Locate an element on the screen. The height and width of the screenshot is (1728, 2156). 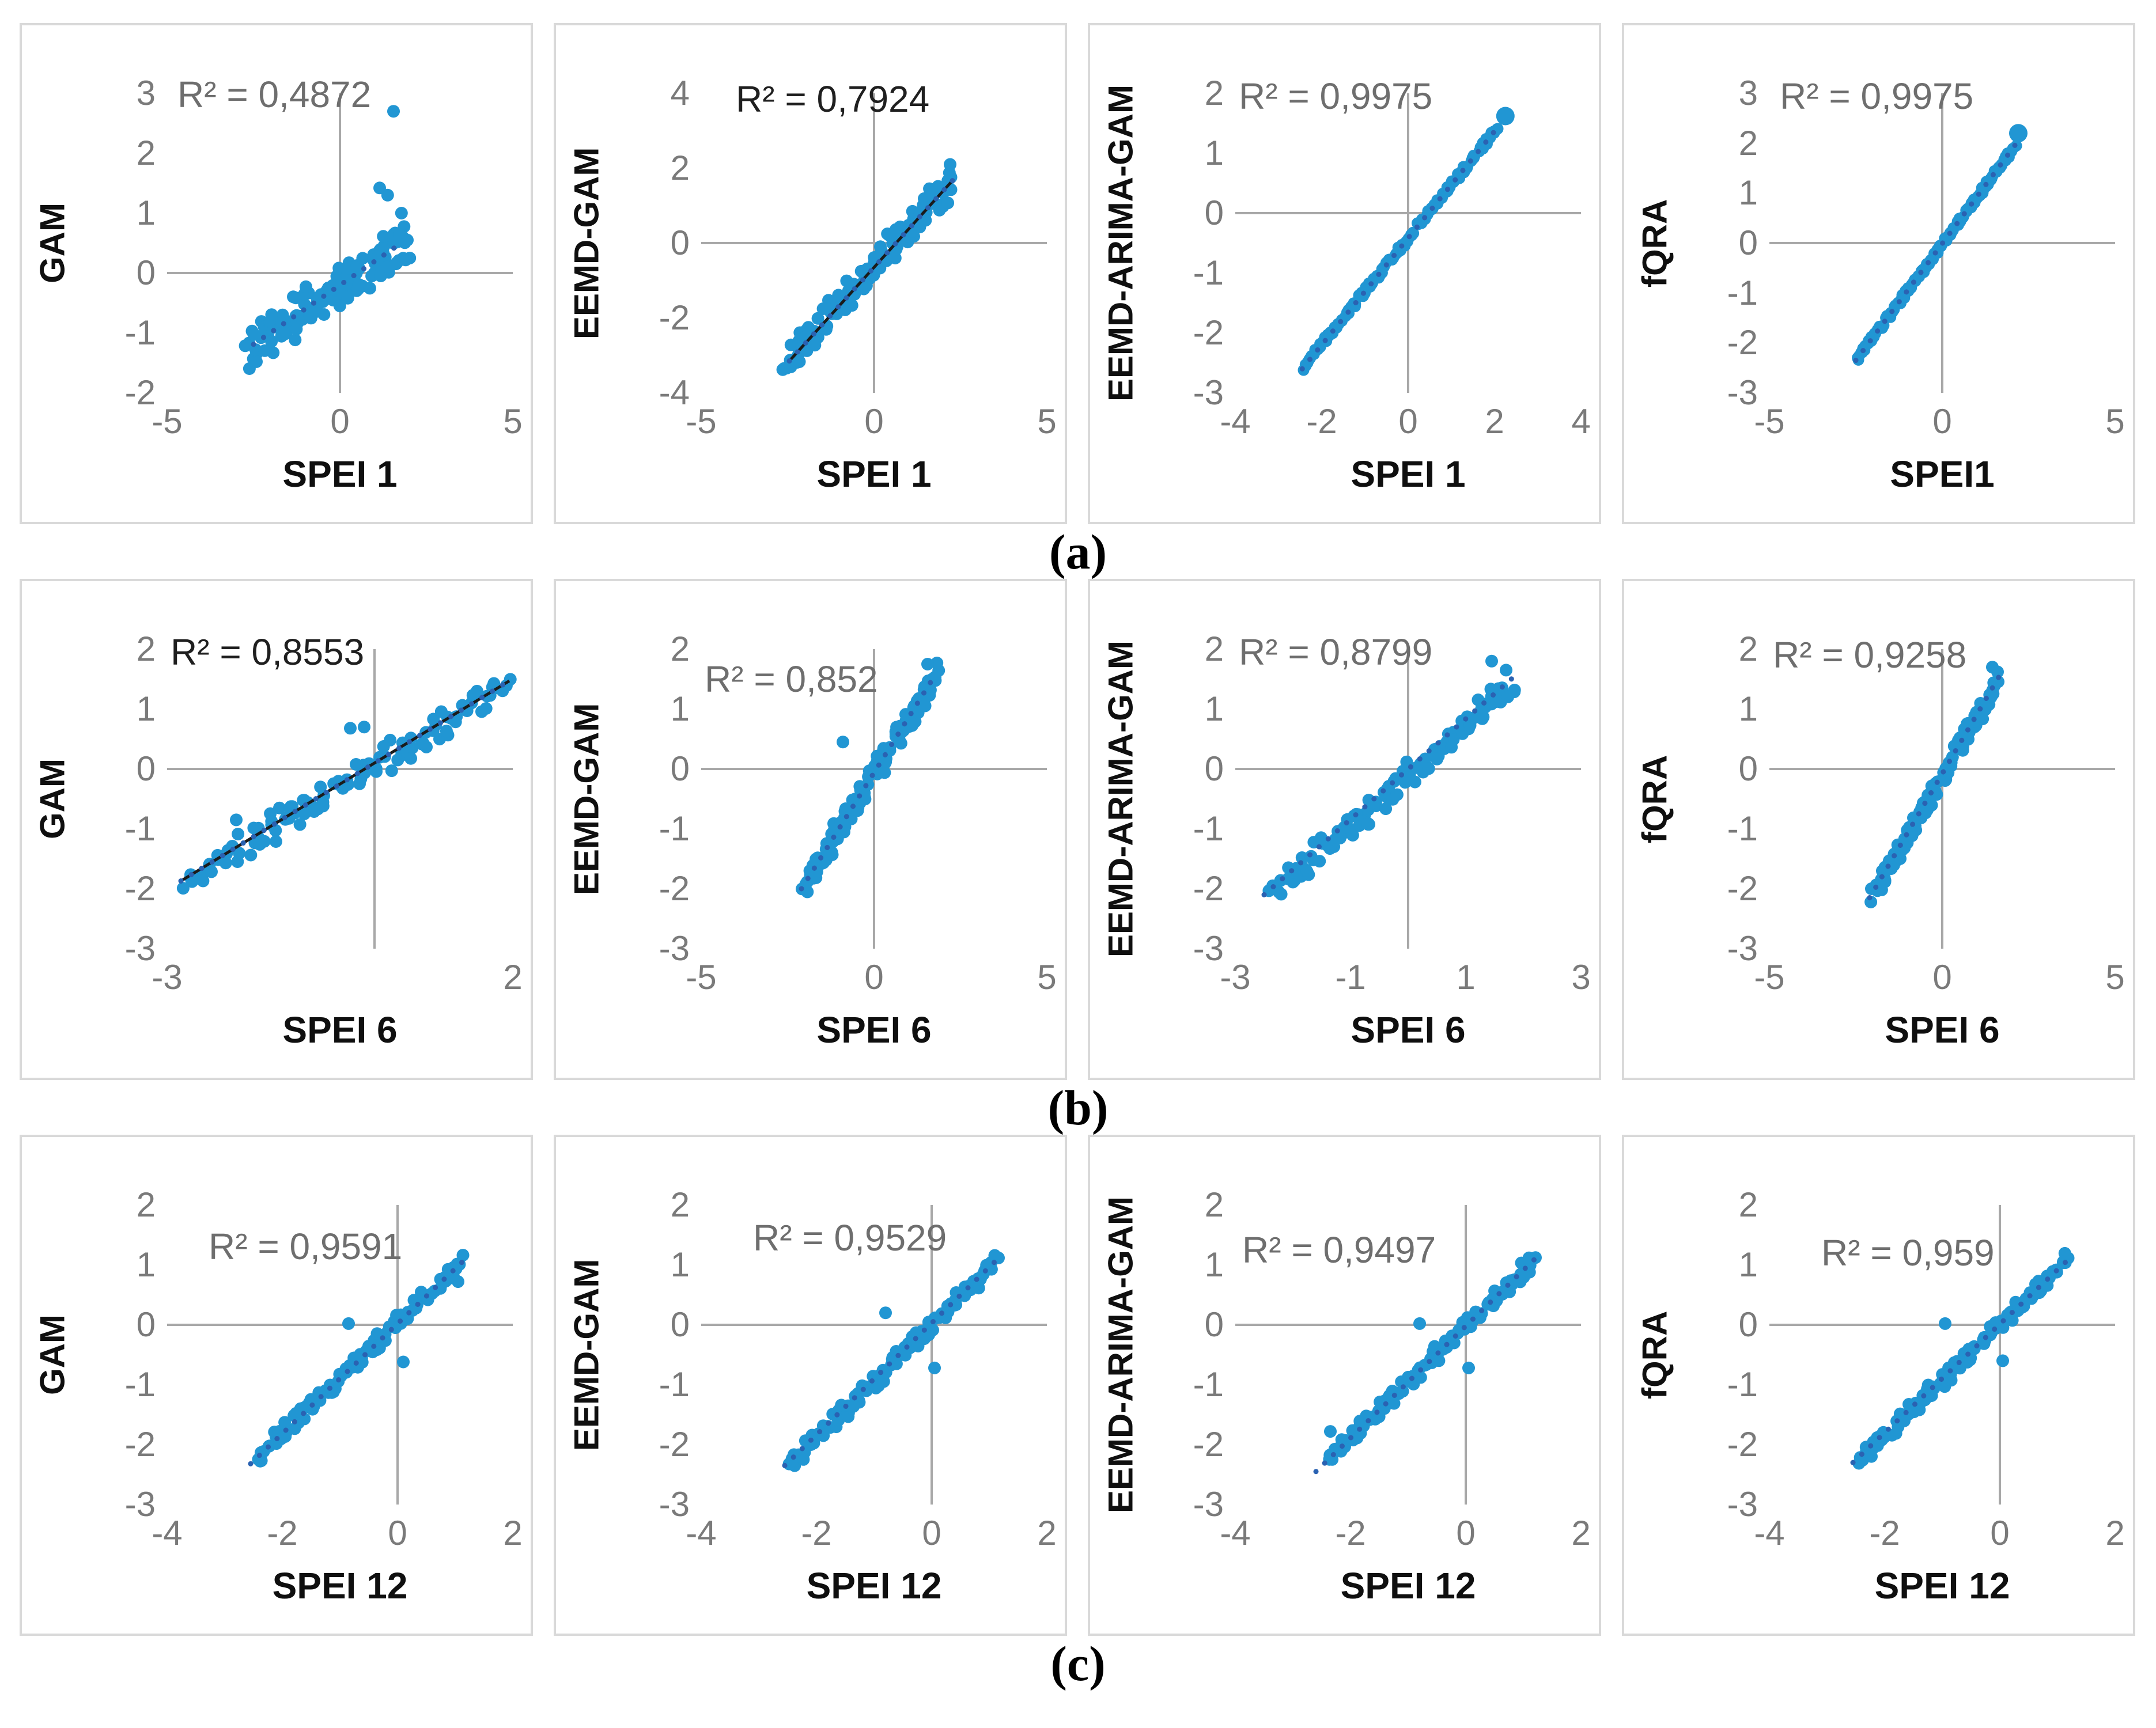
x-tick-label: 5 is located at coordinates (2115, 977).